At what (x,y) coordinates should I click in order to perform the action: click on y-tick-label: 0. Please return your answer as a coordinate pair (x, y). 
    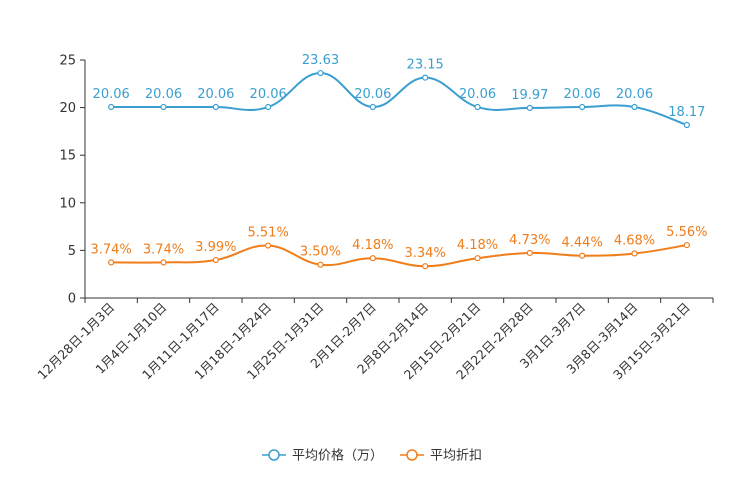
    Looking at the image, I should click on (72, 299).